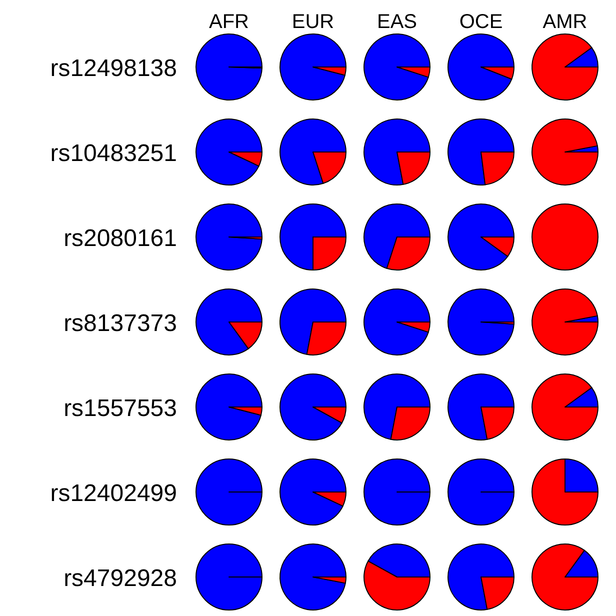 This screenshot has height=616, width=616. Describe the element at coordinates (397, 22) in the screenshot. I see `chart-title: EAS` at that location.